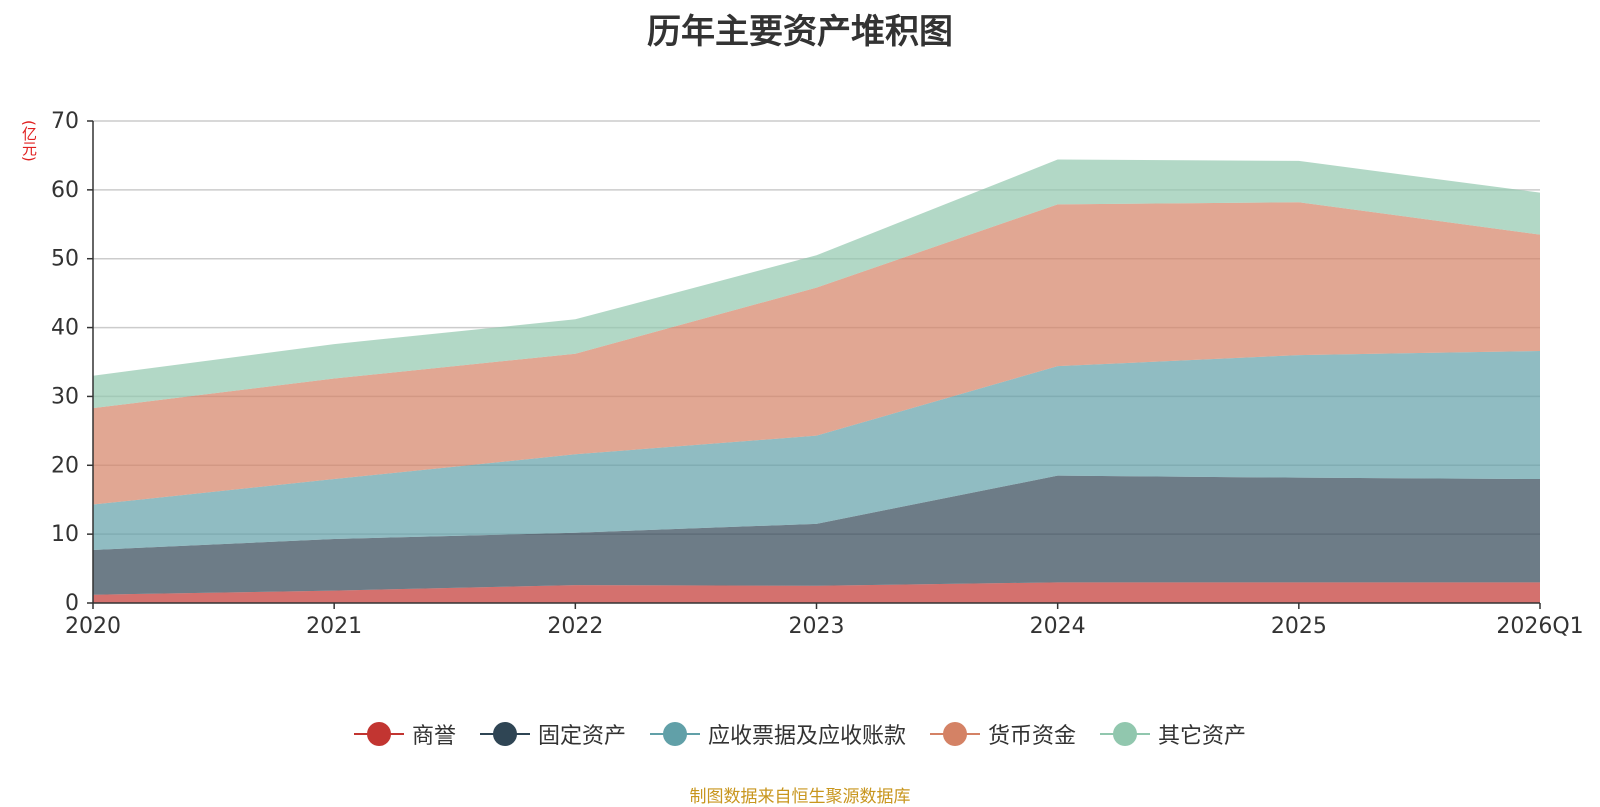  Describe the element at coordinates (65, 396) in the screenshot. I see `y-tick-label: 30` at that location.